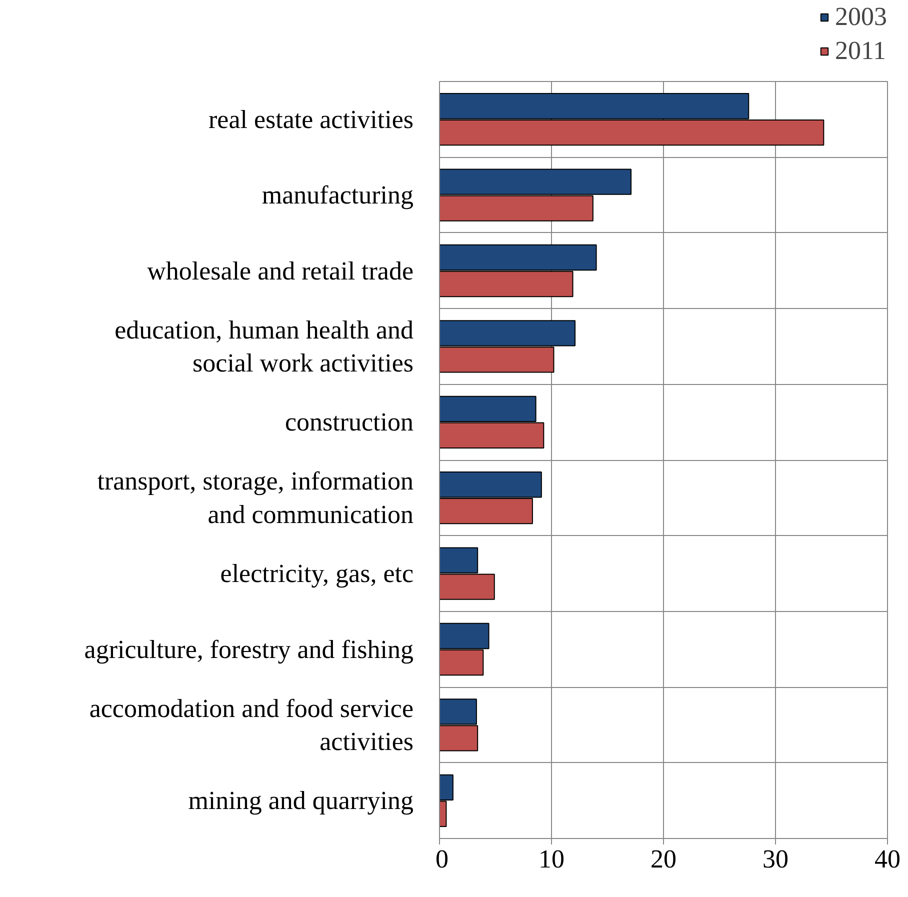  What do you see at coordinates (551, 859) in the screenshot?
I see `x-tick-label: 10` at bounding box center [551, 859].